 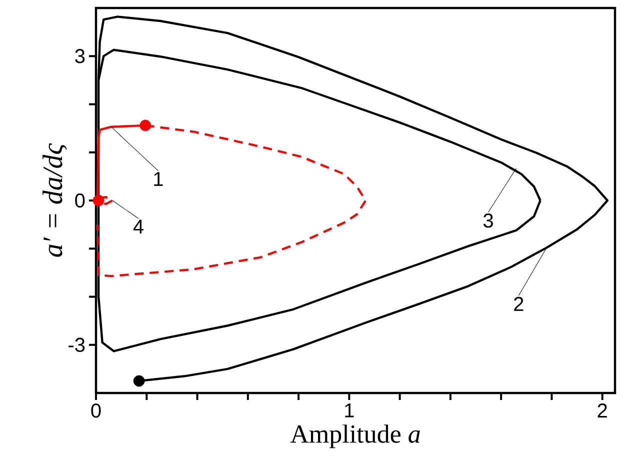 What do you see at coordinates (355, 436) in the screenshot?
I see `x-axis-title: Amplitude a` at bounding box center [355, 436].